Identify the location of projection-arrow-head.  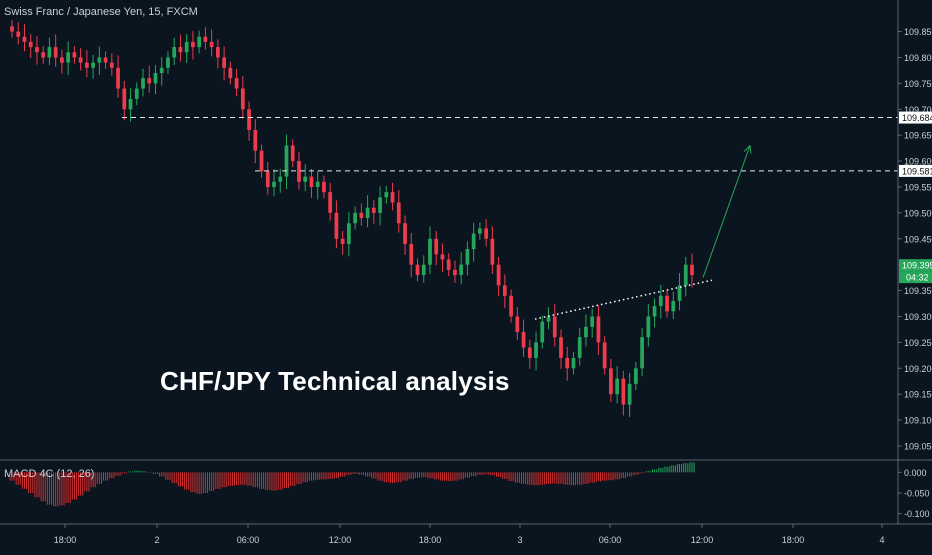
(747, 149).